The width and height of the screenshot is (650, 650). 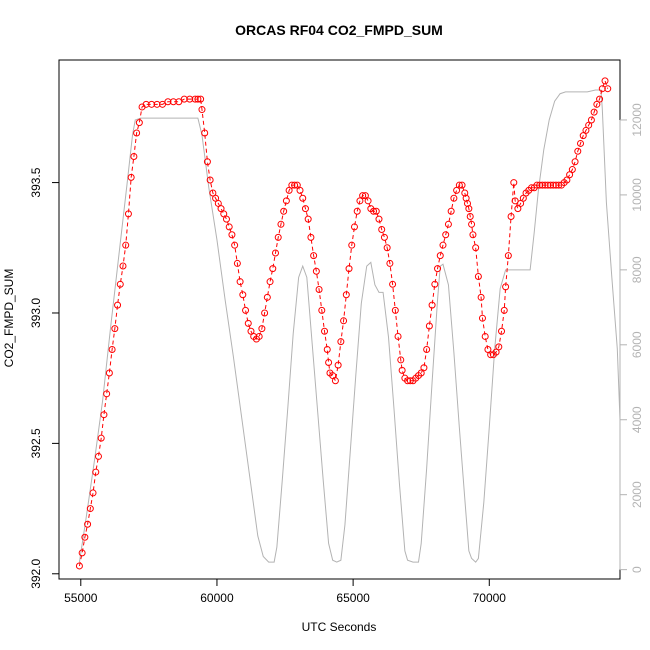 What do you see at coordinates (637, 419) in the screenshot?
I see `y2-tick-label: 4000` at bounding box center [637, 419].